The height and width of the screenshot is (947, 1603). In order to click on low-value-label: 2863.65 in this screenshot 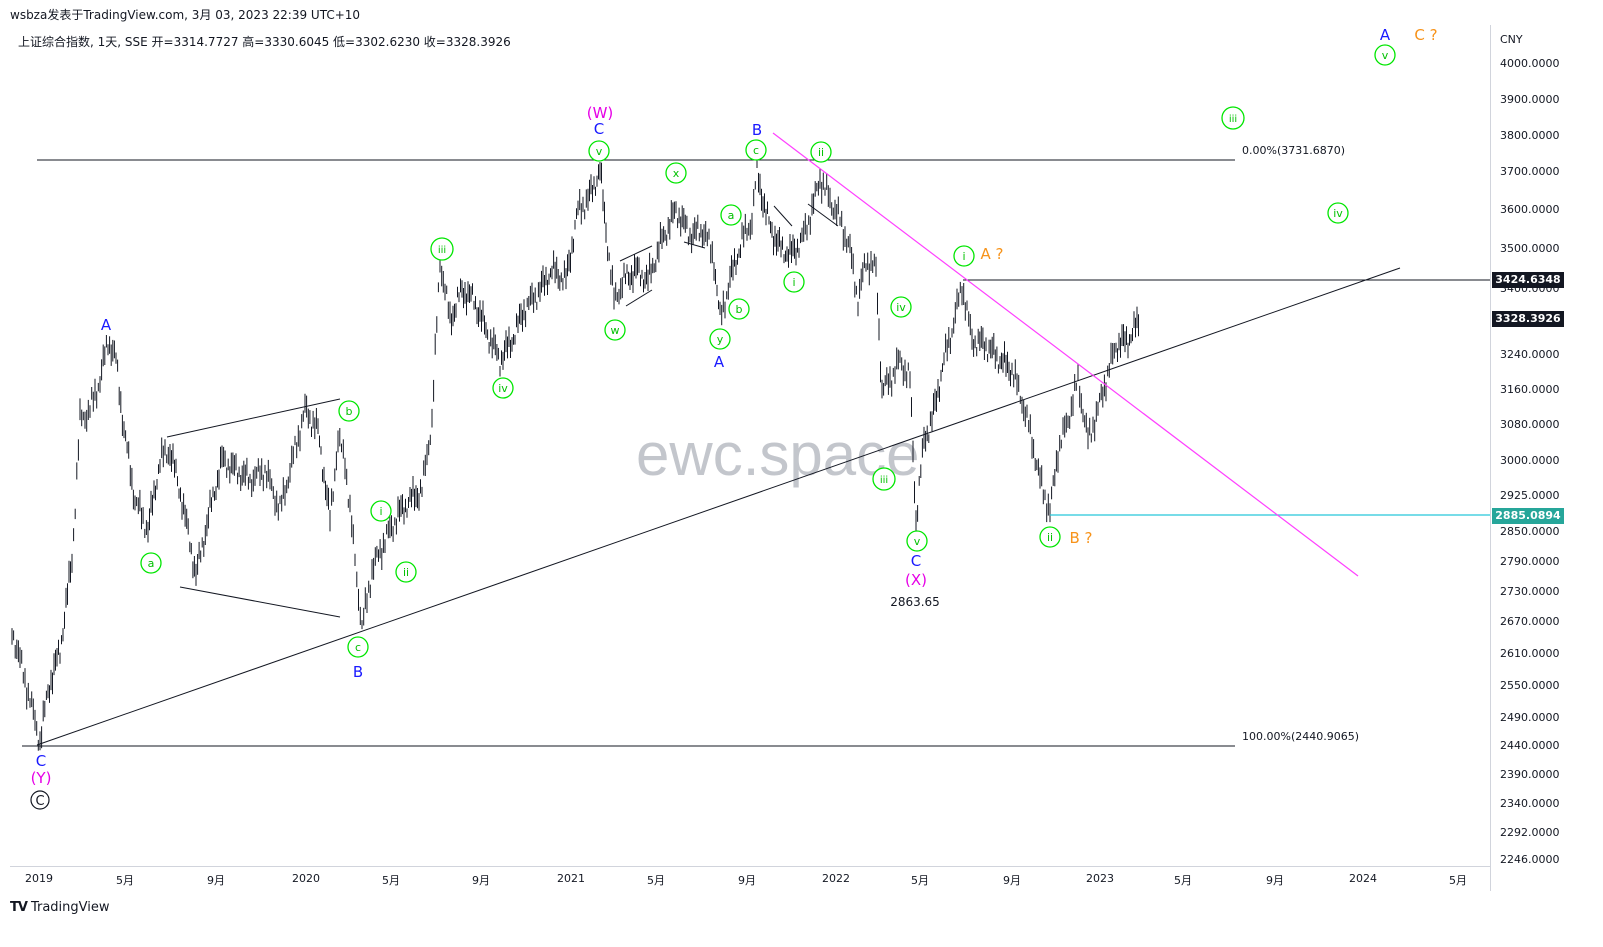, I will do `click(915, 602)`.